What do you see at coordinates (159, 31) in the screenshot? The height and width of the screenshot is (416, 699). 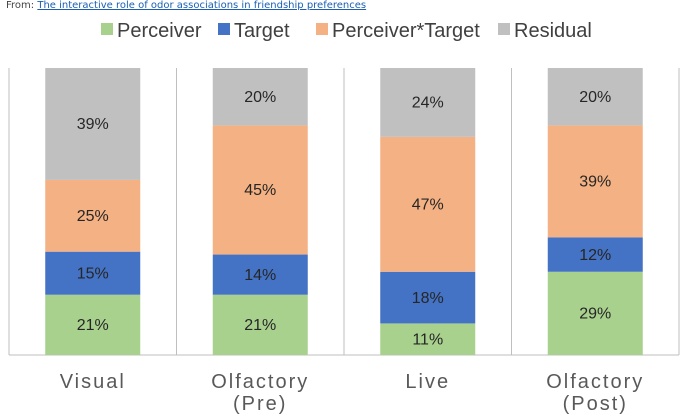 I see `legend-label-perceiver: Perceiver` at bounding box center [159, 31].